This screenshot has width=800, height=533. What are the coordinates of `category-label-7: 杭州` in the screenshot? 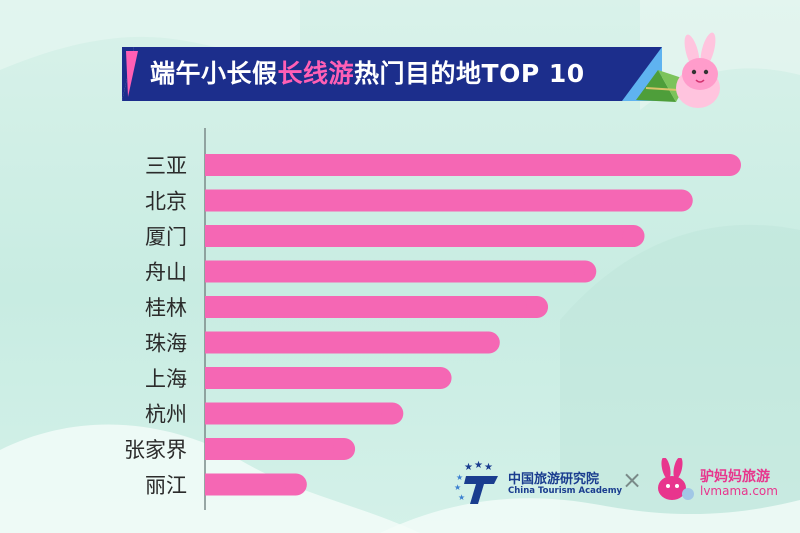 It's located at (166, 415).